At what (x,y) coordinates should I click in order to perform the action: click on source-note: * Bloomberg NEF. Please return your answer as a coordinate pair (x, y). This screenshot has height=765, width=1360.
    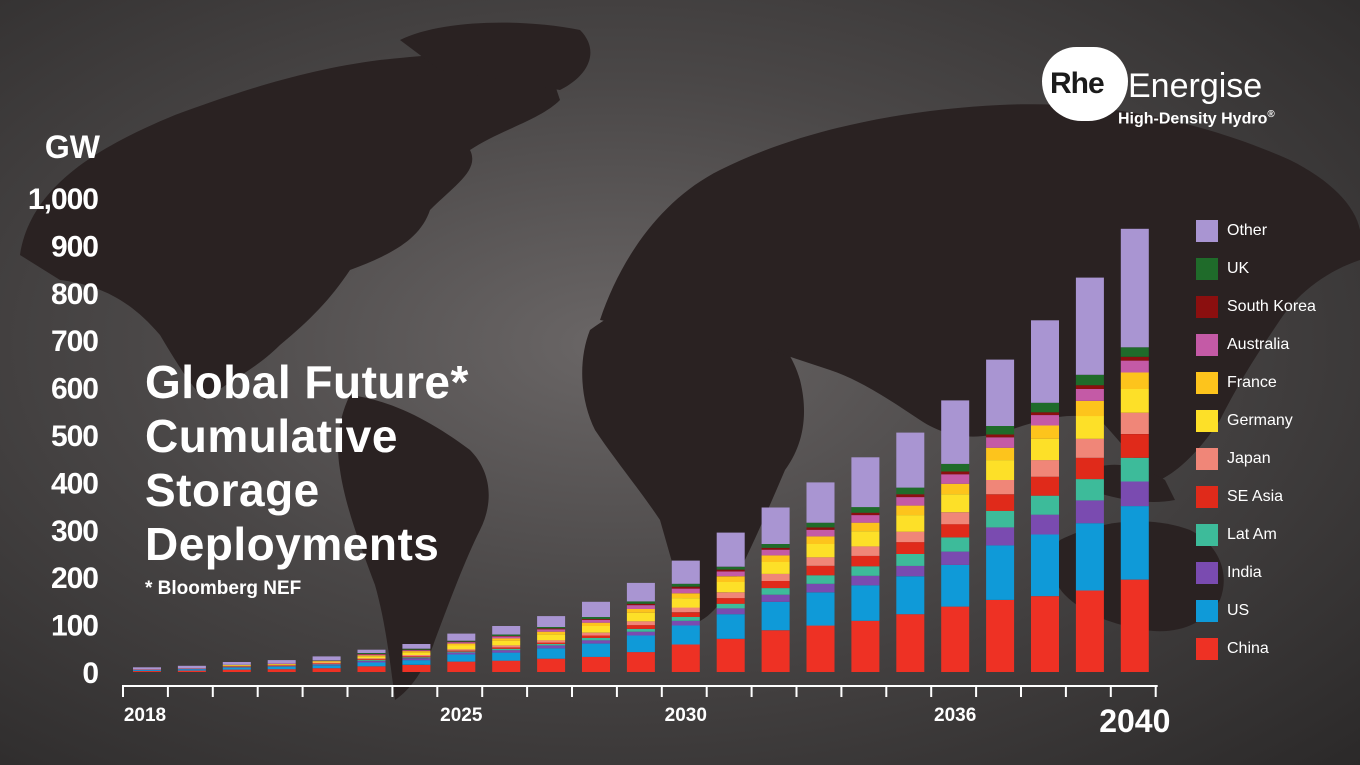
    Looking at the image, I should click on (223, 588).